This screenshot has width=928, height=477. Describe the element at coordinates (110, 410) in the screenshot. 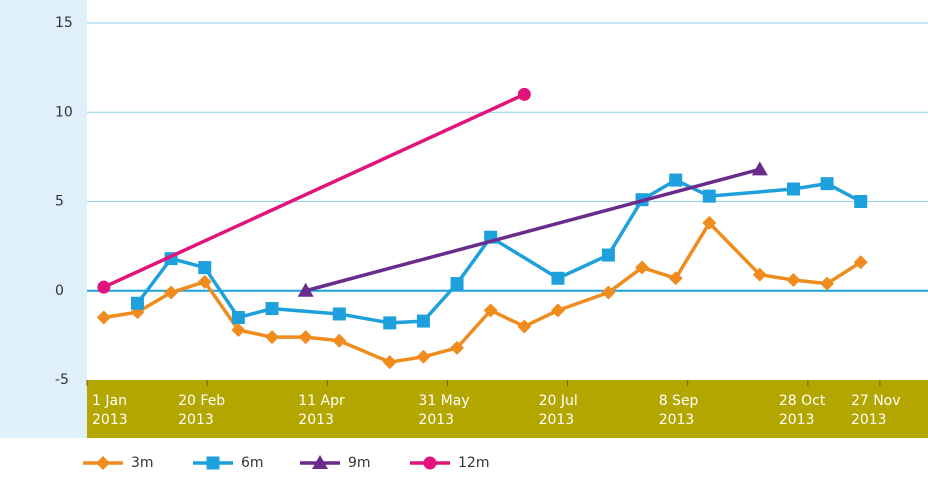

I see `x-tick-label: 1 Jan 2013` at that location.